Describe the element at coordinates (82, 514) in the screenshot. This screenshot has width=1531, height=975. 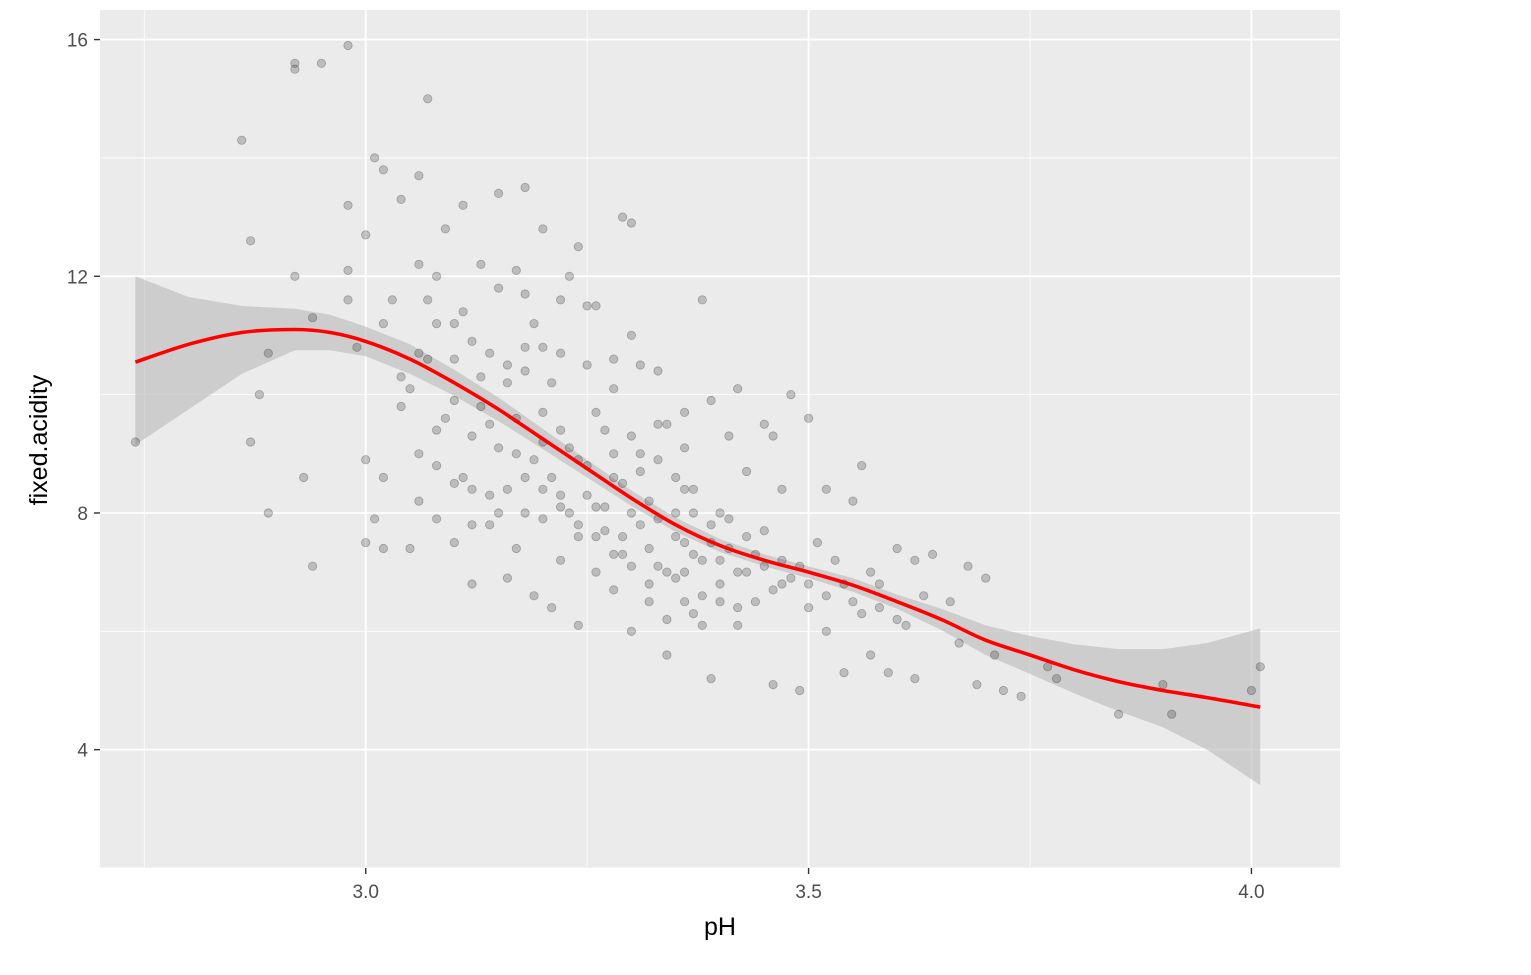
I see `y-tick-label: 8` at that location.